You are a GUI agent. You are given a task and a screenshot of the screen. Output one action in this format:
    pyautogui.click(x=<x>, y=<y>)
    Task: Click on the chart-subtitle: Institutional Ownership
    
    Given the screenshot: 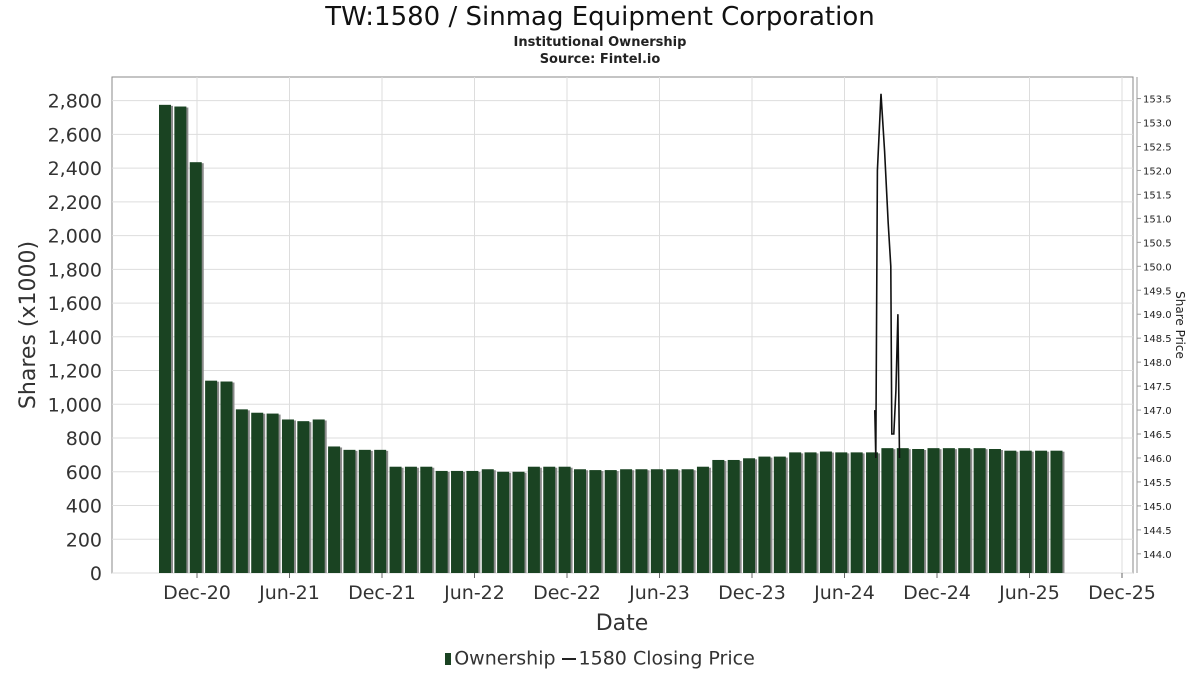 What is the action you would take?
    pyautogui.click(x=600, y=42)
    